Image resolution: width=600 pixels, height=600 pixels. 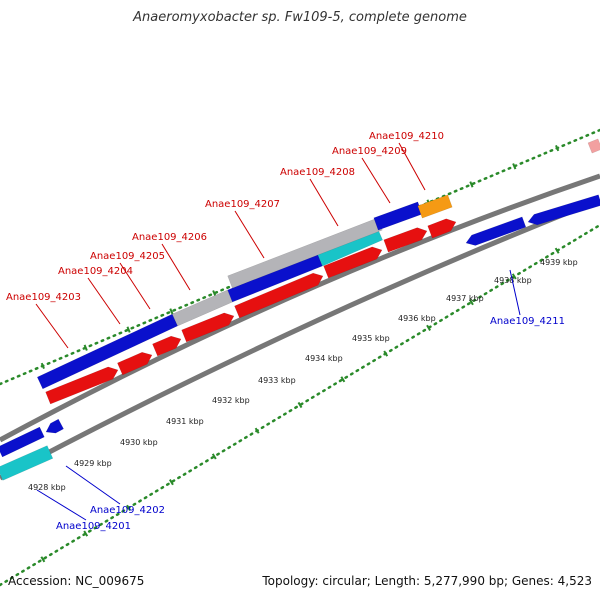 I want to click on tick-label: 4932 kbp, so click(x=231, y=400).